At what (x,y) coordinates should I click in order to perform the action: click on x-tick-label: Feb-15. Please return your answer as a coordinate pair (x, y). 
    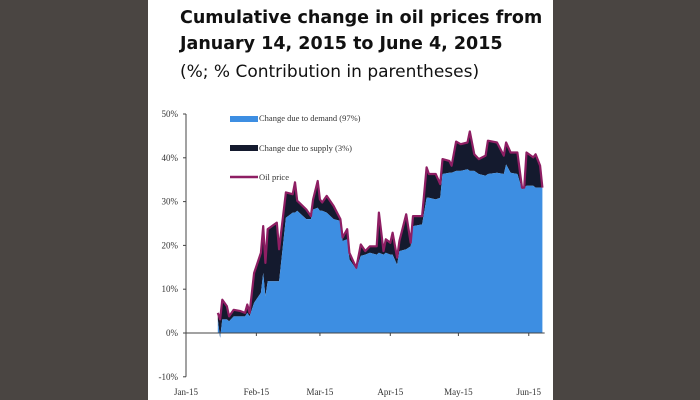
    Looking at the image, I should click on (257, 392).